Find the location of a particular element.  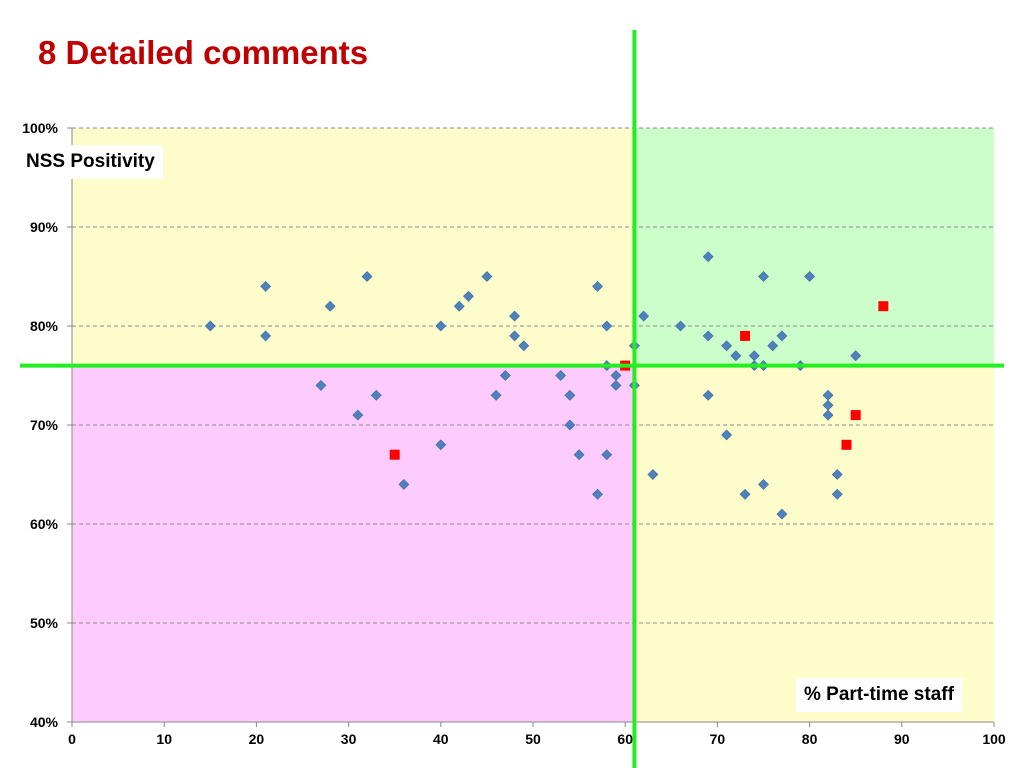

x-tick-label: 90 is located at coordinates (902, 739).